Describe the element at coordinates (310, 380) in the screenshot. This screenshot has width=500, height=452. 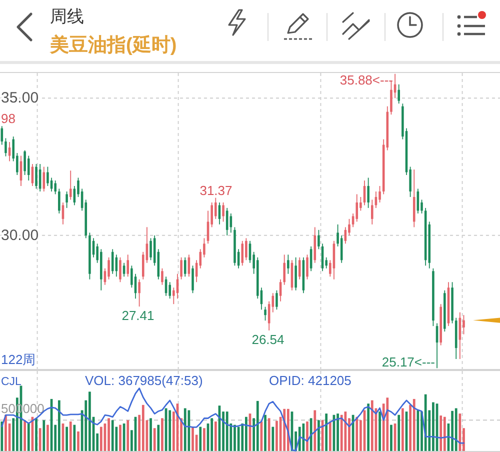
I see `annotation: OPID: 421205` at that location.